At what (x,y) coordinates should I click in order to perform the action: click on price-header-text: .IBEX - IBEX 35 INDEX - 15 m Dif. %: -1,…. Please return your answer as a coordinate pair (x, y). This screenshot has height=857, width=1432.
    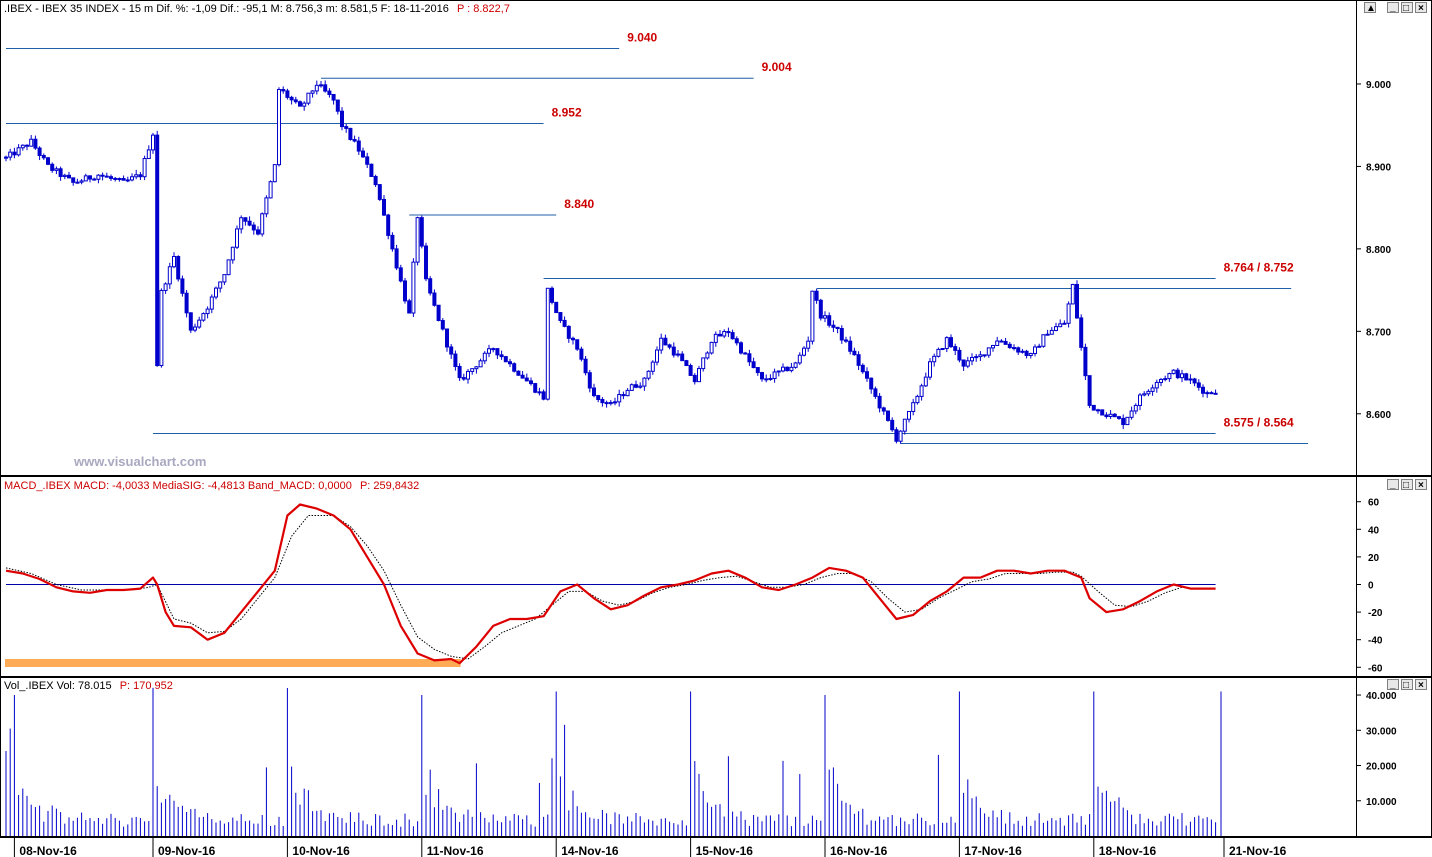
    Looking at the image, I should click on (226, 9).